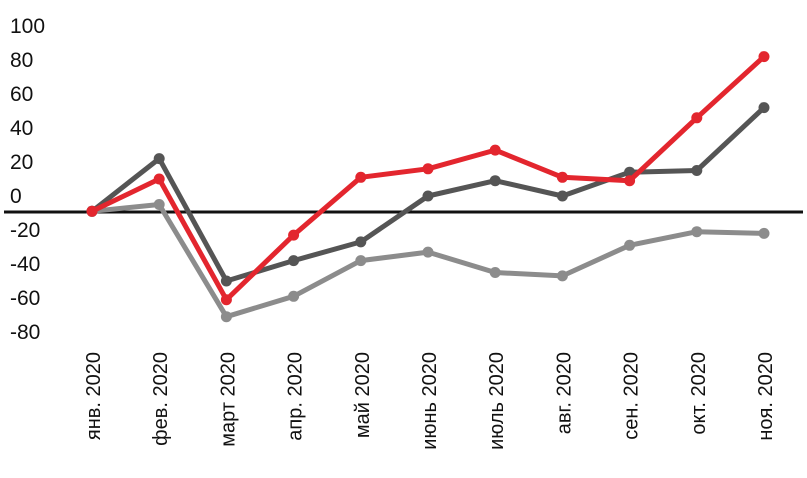  I want to click on y-tick-label: -40, so click(25, 264).